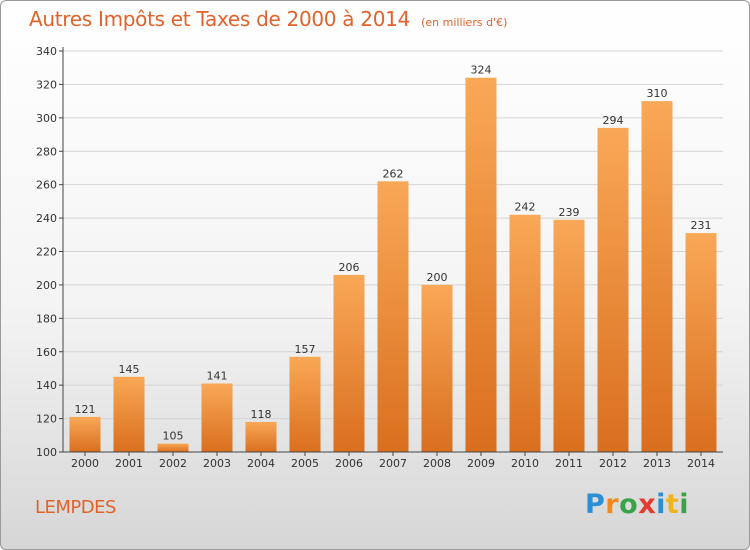 This screenshot has width=750, height=550. I want to click on data-label: 157, so click(305, 349).